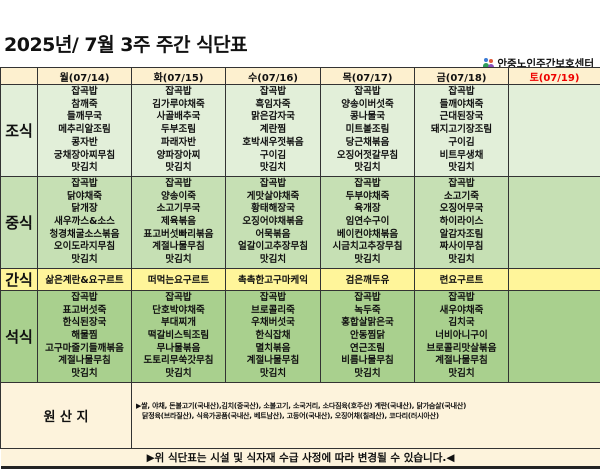  I want to click on meal-label: 조식, so click(19, 131).